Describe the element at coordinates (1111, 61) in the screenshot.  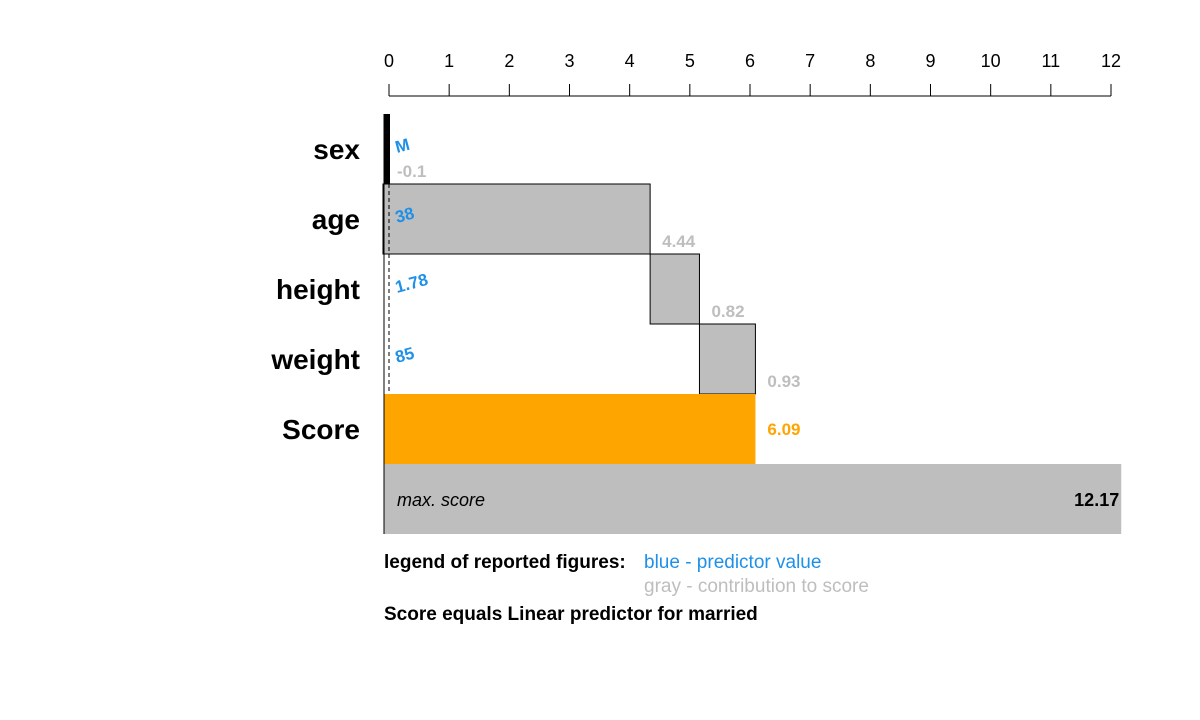
I see `tick-label: 12` at that location.